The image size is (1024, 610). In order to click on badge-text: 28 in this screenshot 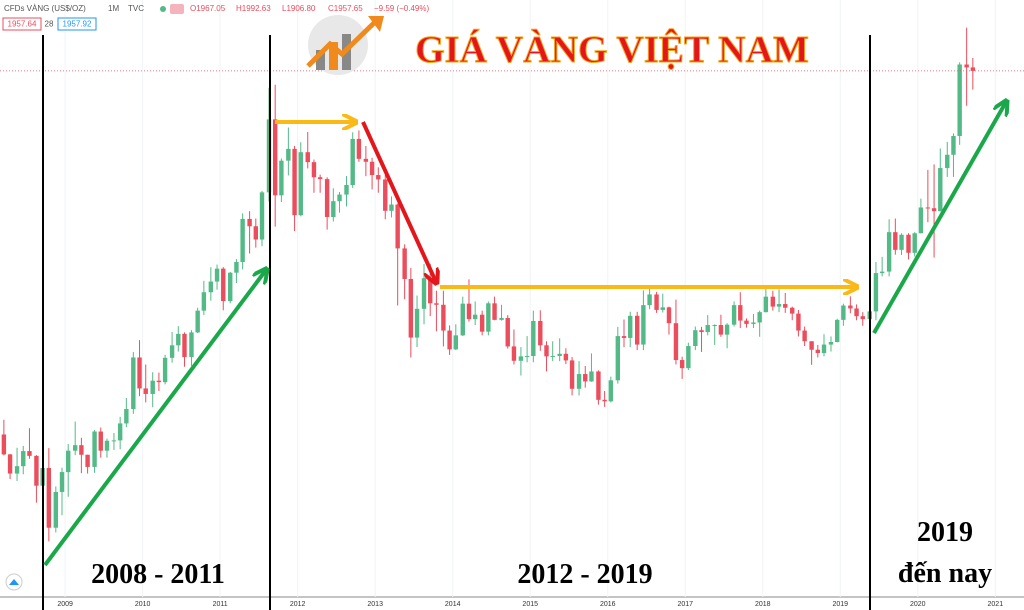, I will do `click(49, 24)`.